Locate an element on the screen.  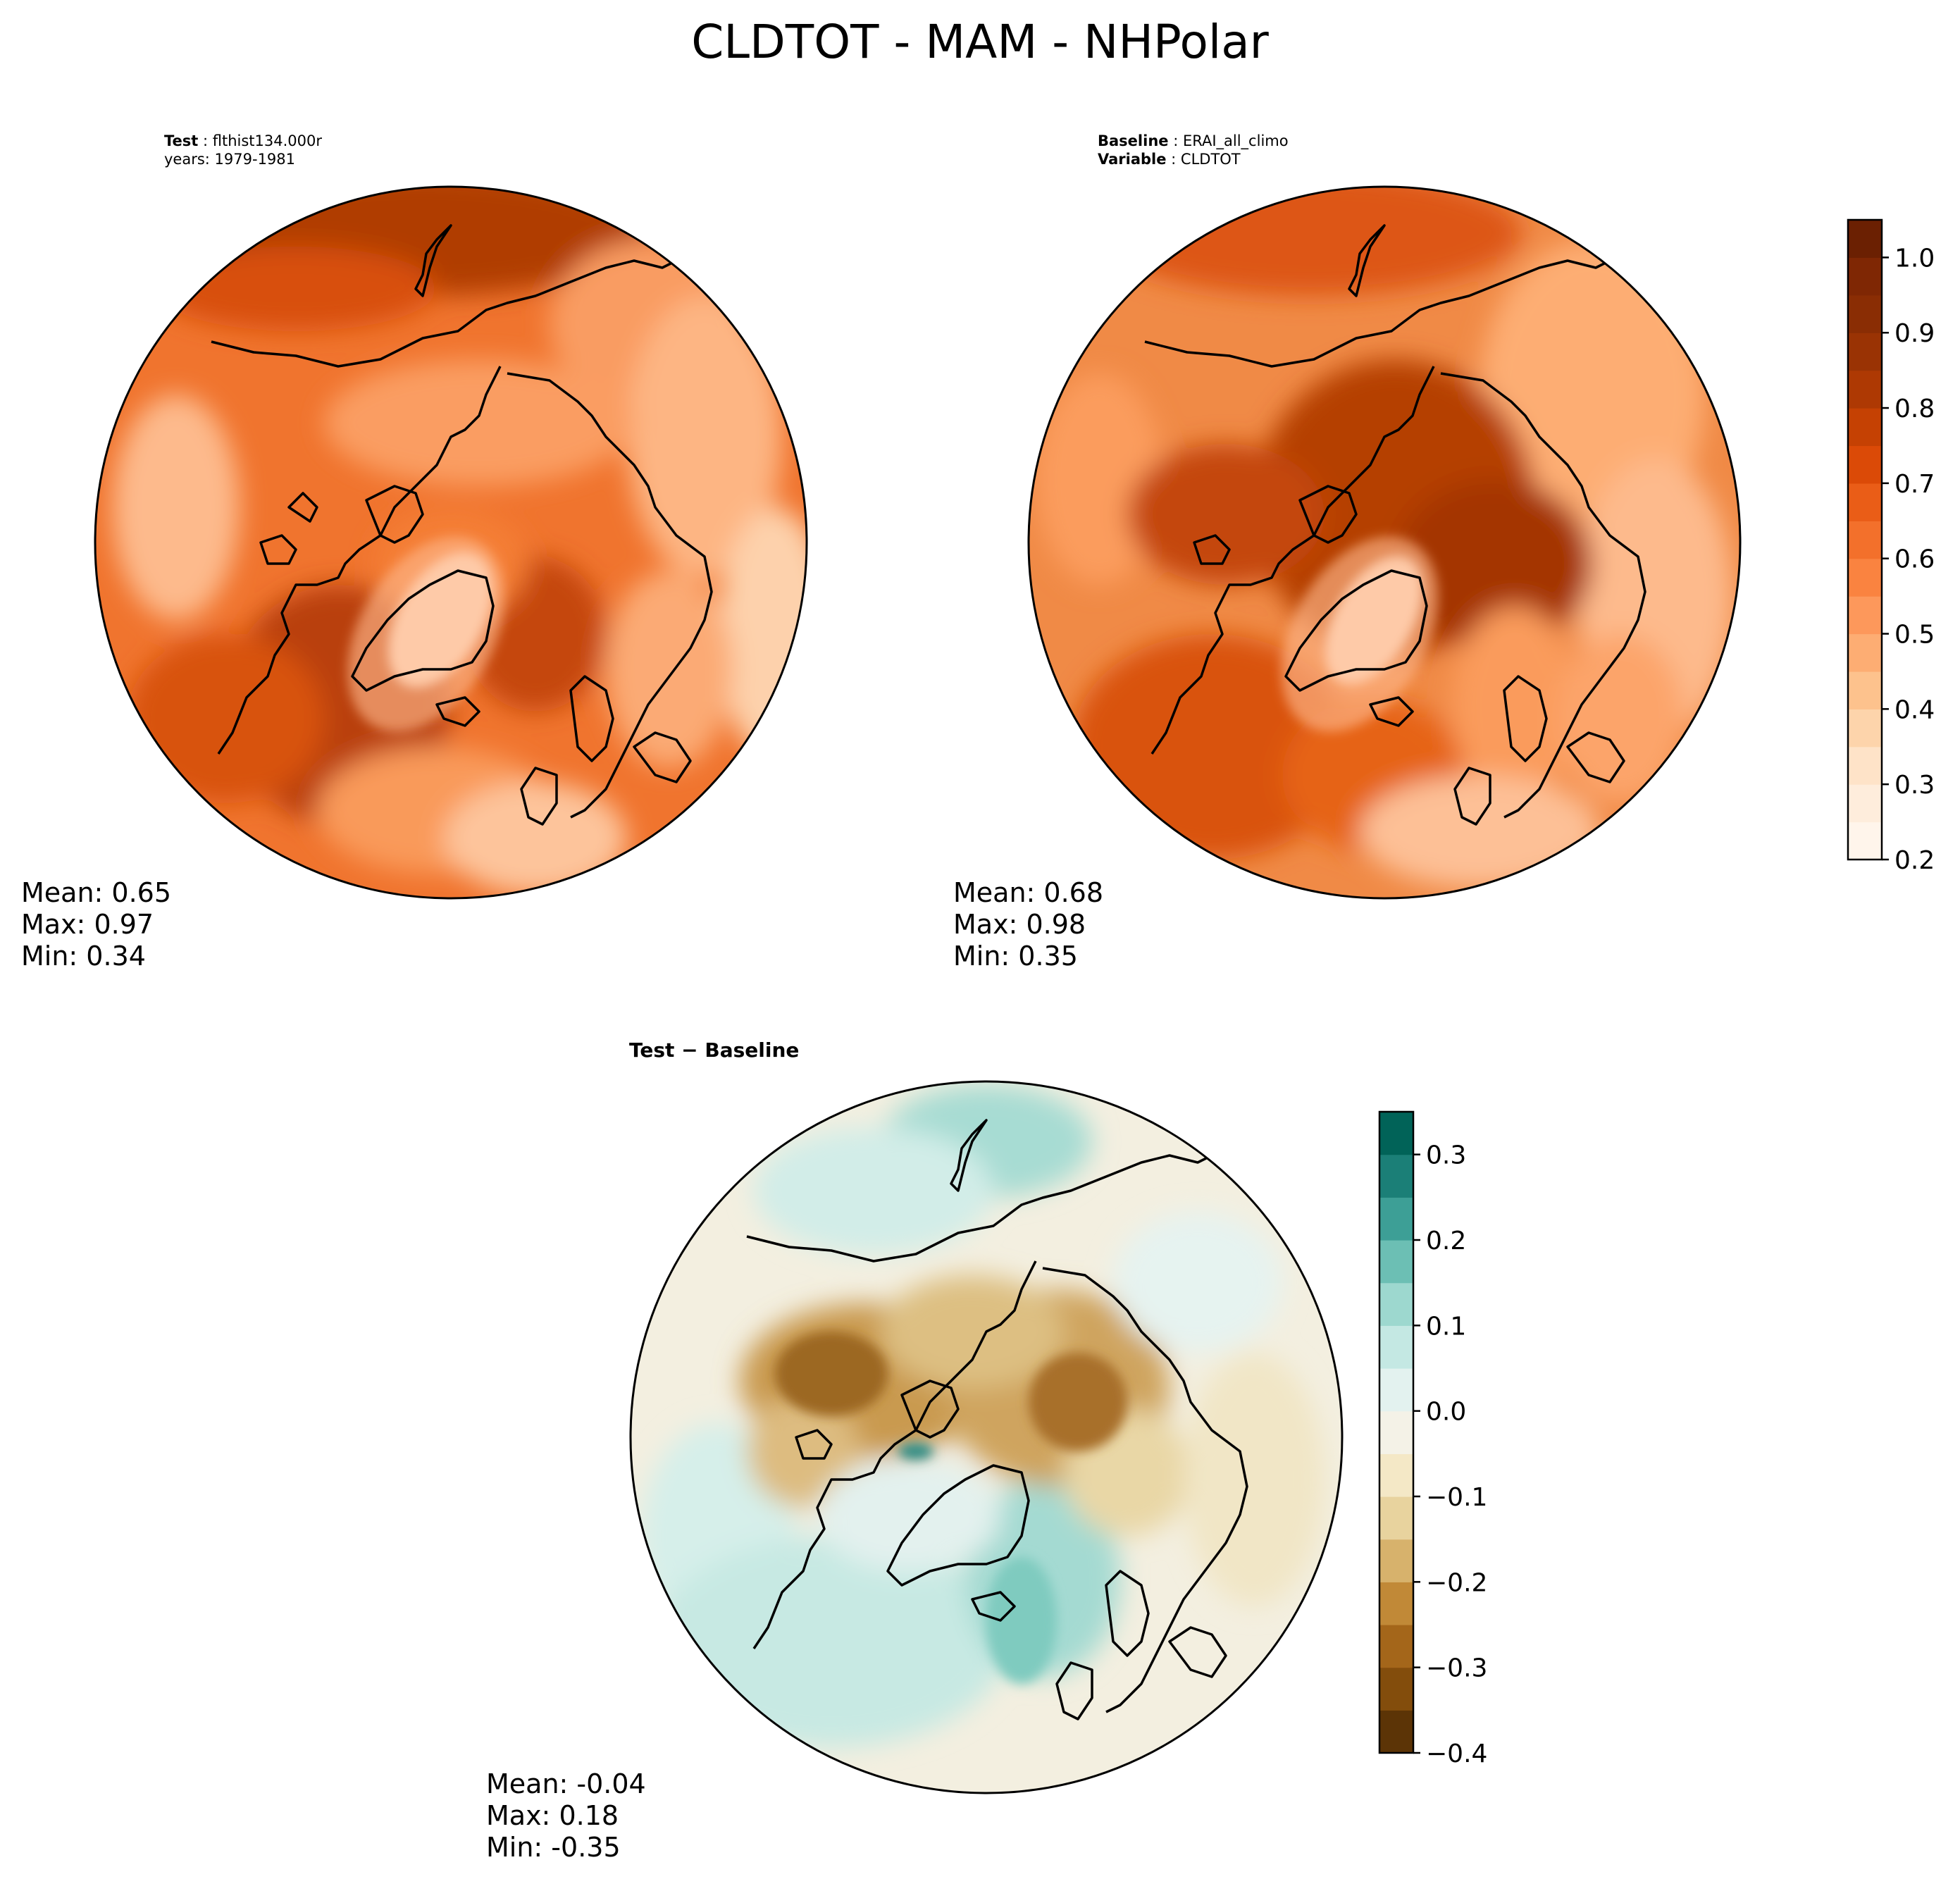
colorbar-difference-tick-label: −0.2 is located at coordinates (1457, 1582).